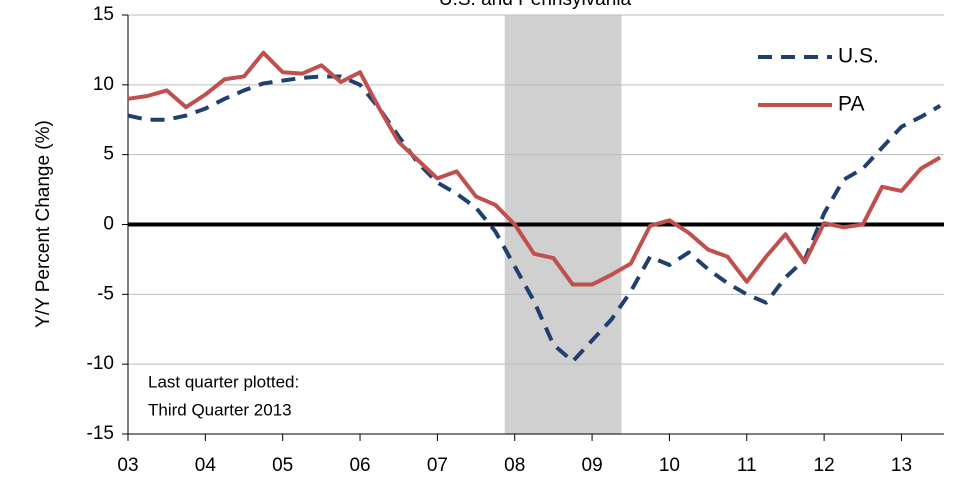 Image resolution: width=958 pixels, height=481 pixels. What do you see at coordinates (437, 465) in the screenshot?
I see `x-tick-label: 07` at bounding box center [437, 465].